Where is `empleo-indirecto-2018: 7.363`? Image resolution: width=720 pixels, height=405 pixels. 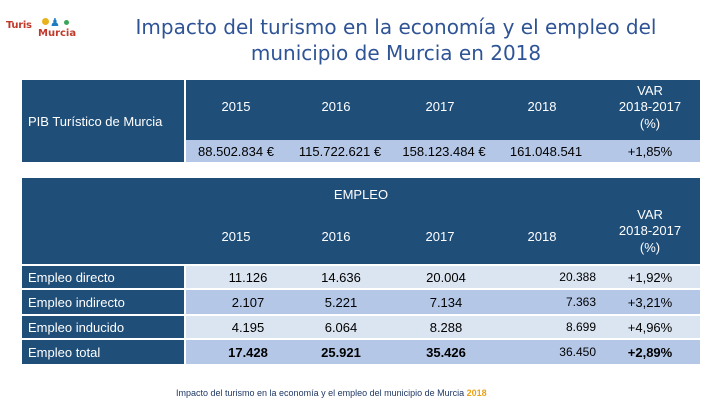 empleo-indirecto-2018: 7.363 is located at coordinates (580, 302).